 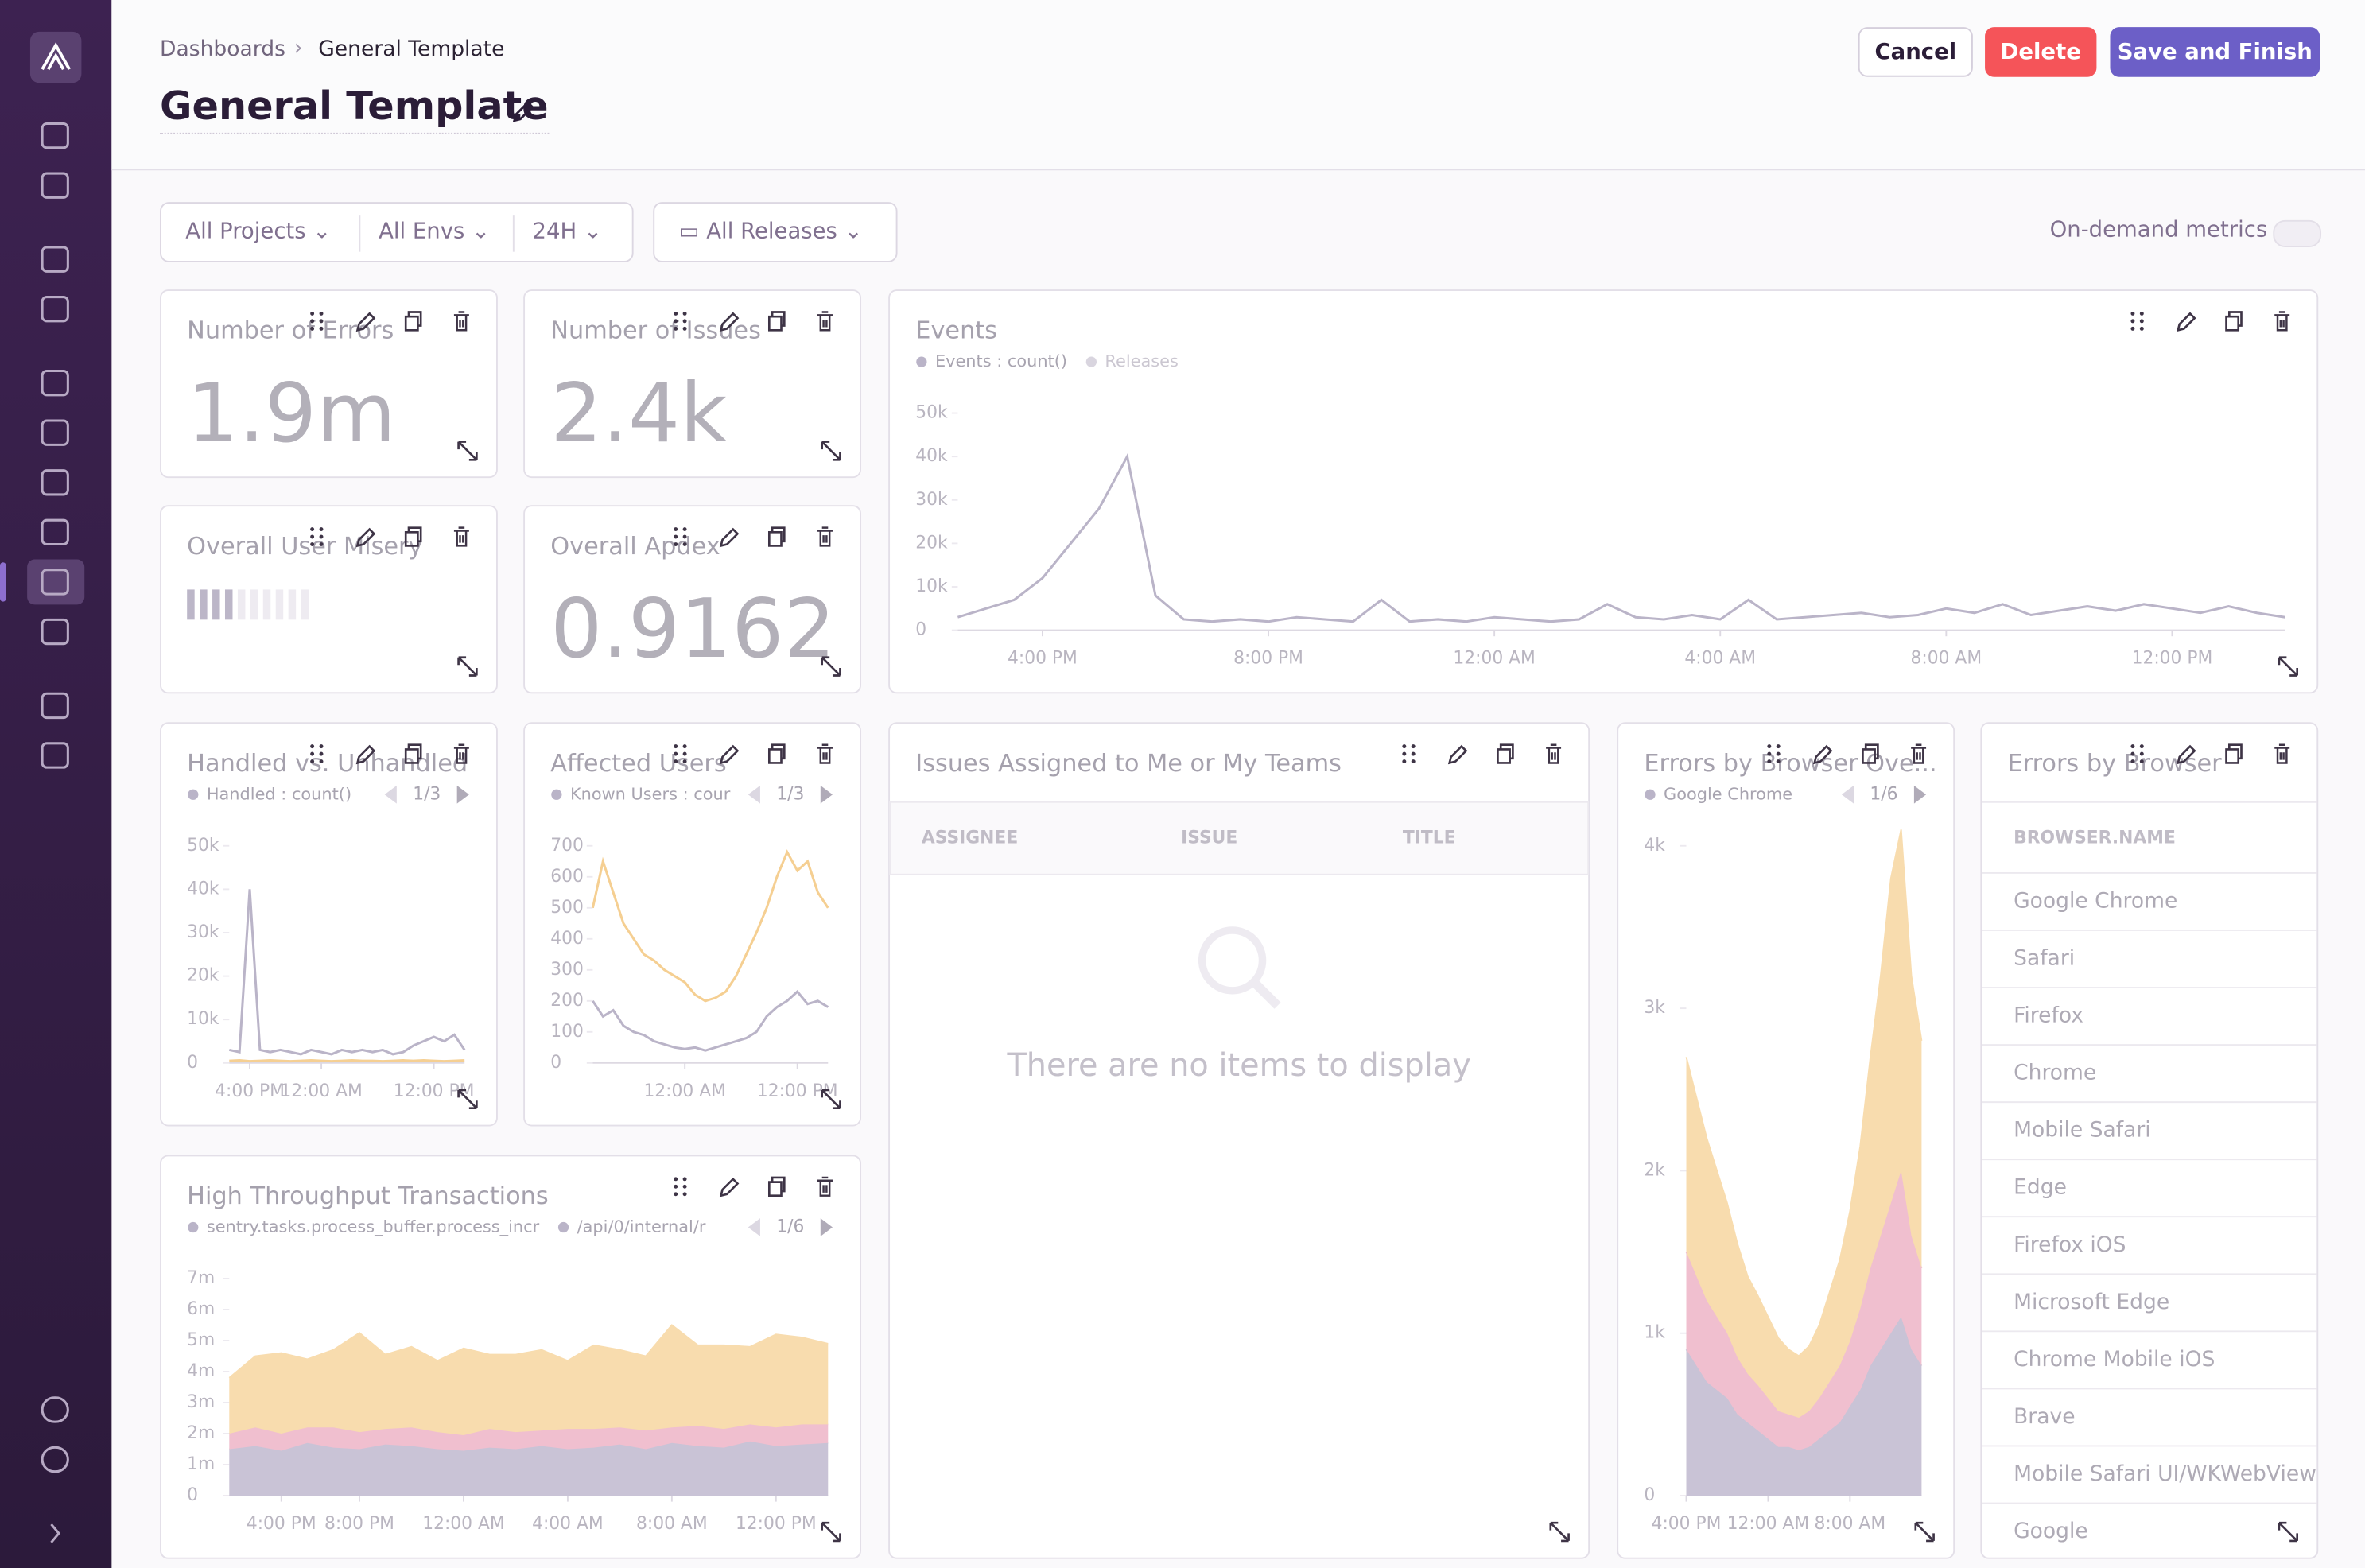 What do you see at coordinates (222, 49) in the screenshot?
I see `breadcrumb: Dashboards` at bounding box center [222, 49].